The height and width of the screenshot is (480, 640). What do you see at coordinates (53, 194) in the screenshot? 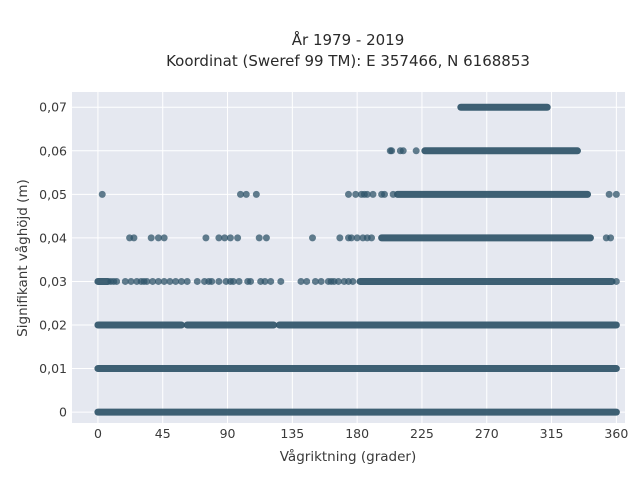
I see `y-tick-label: 0,05` at bounding box center [53, 194].